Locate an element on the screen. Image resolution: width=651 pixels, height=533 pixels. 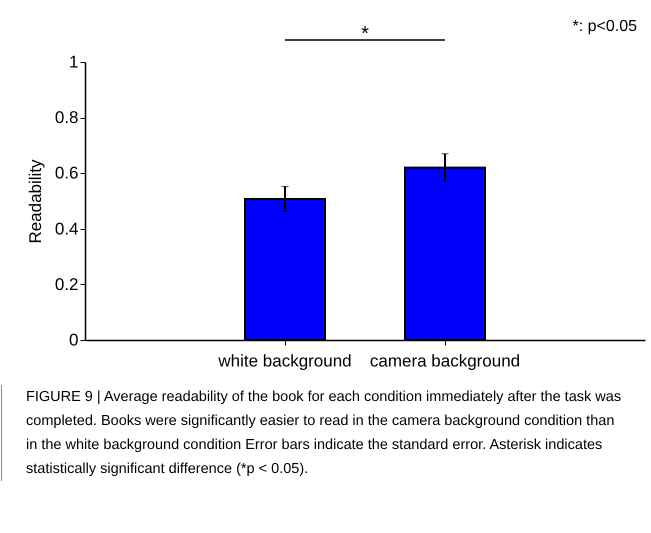
x-tick-label: camera background is located at coordinates (445, 361).